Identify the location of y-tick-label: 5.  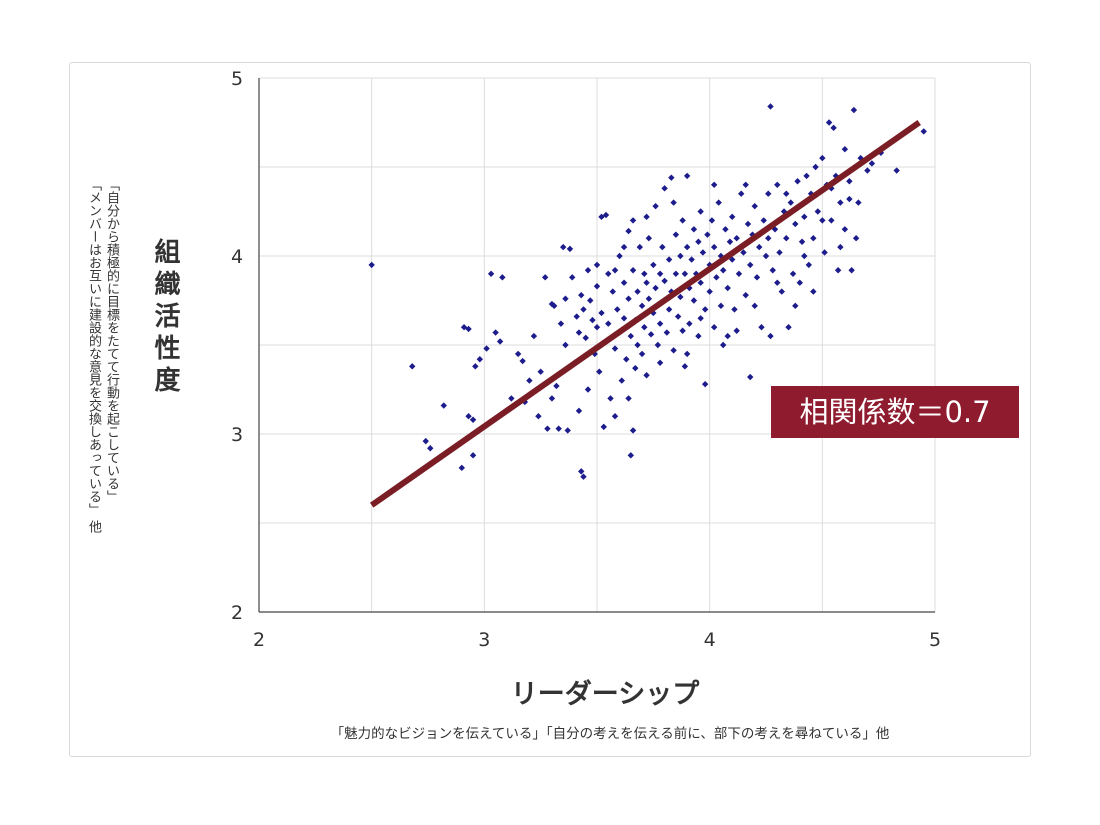
(237, 79).